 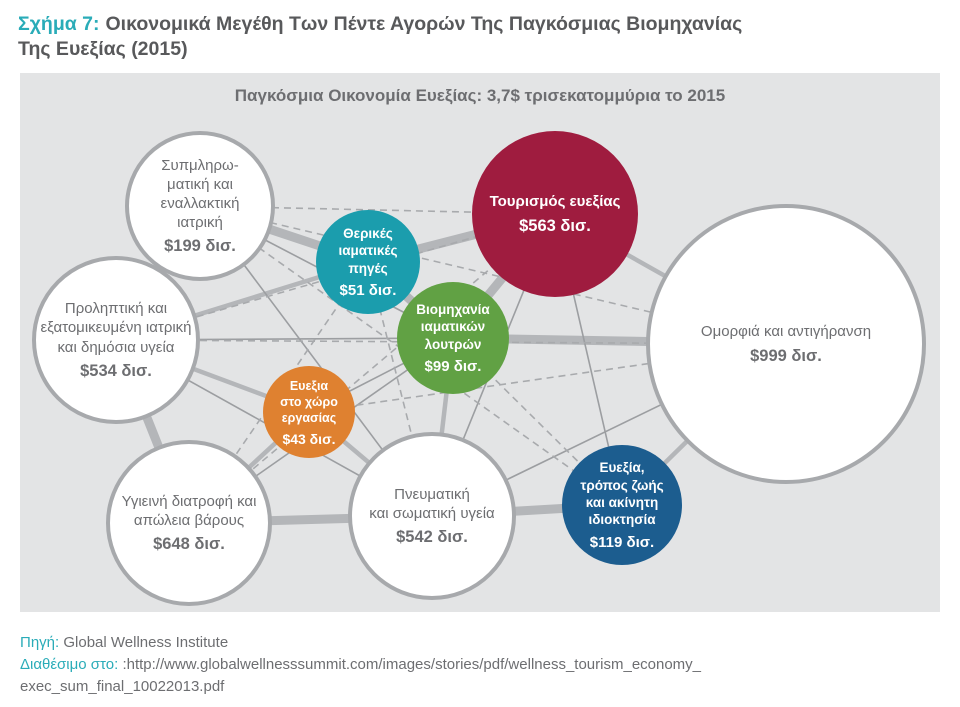 What do you see at coordinates (432, 503) in the screenshot?
I see `bubble-label: Πνευματική και σωματική υγεία` at bounding box center [432, 503].